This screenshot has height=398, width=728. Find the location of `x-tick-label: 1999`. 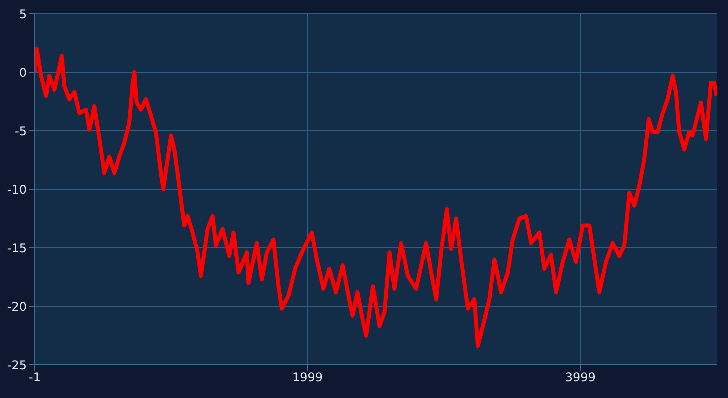

x-tick-label: 1999 is located at coordinates (308, 377).